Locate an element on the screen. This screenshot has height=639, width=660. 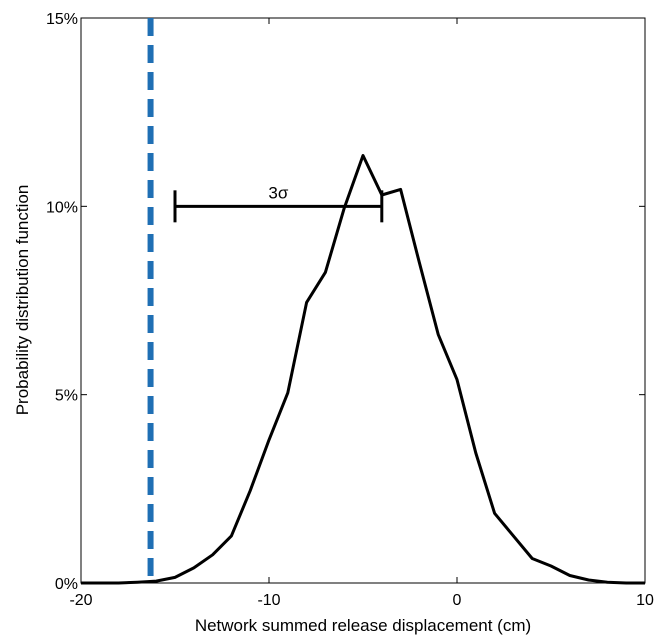
x-tick-label: -10 is located at coordinates (268, 600).